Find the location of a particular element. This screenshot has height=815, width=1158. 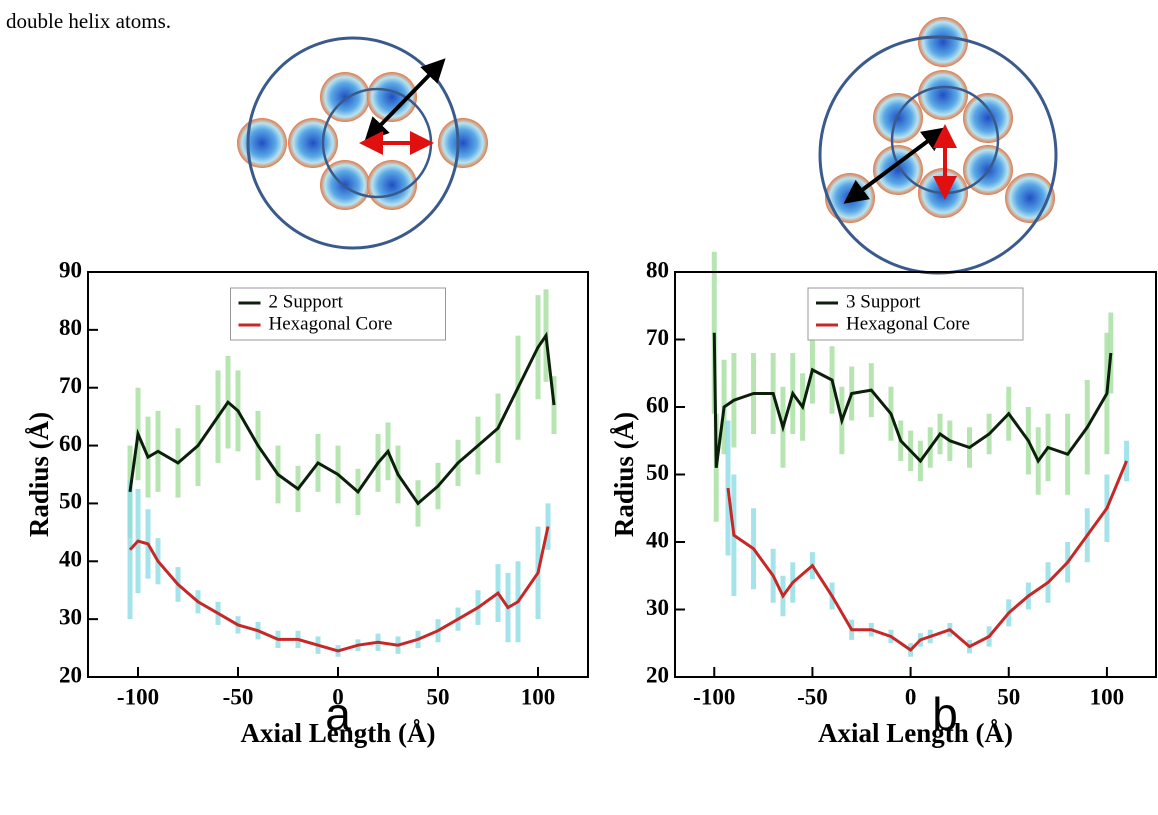

legend-label: 2 Support is located at coordinates (306, 301).